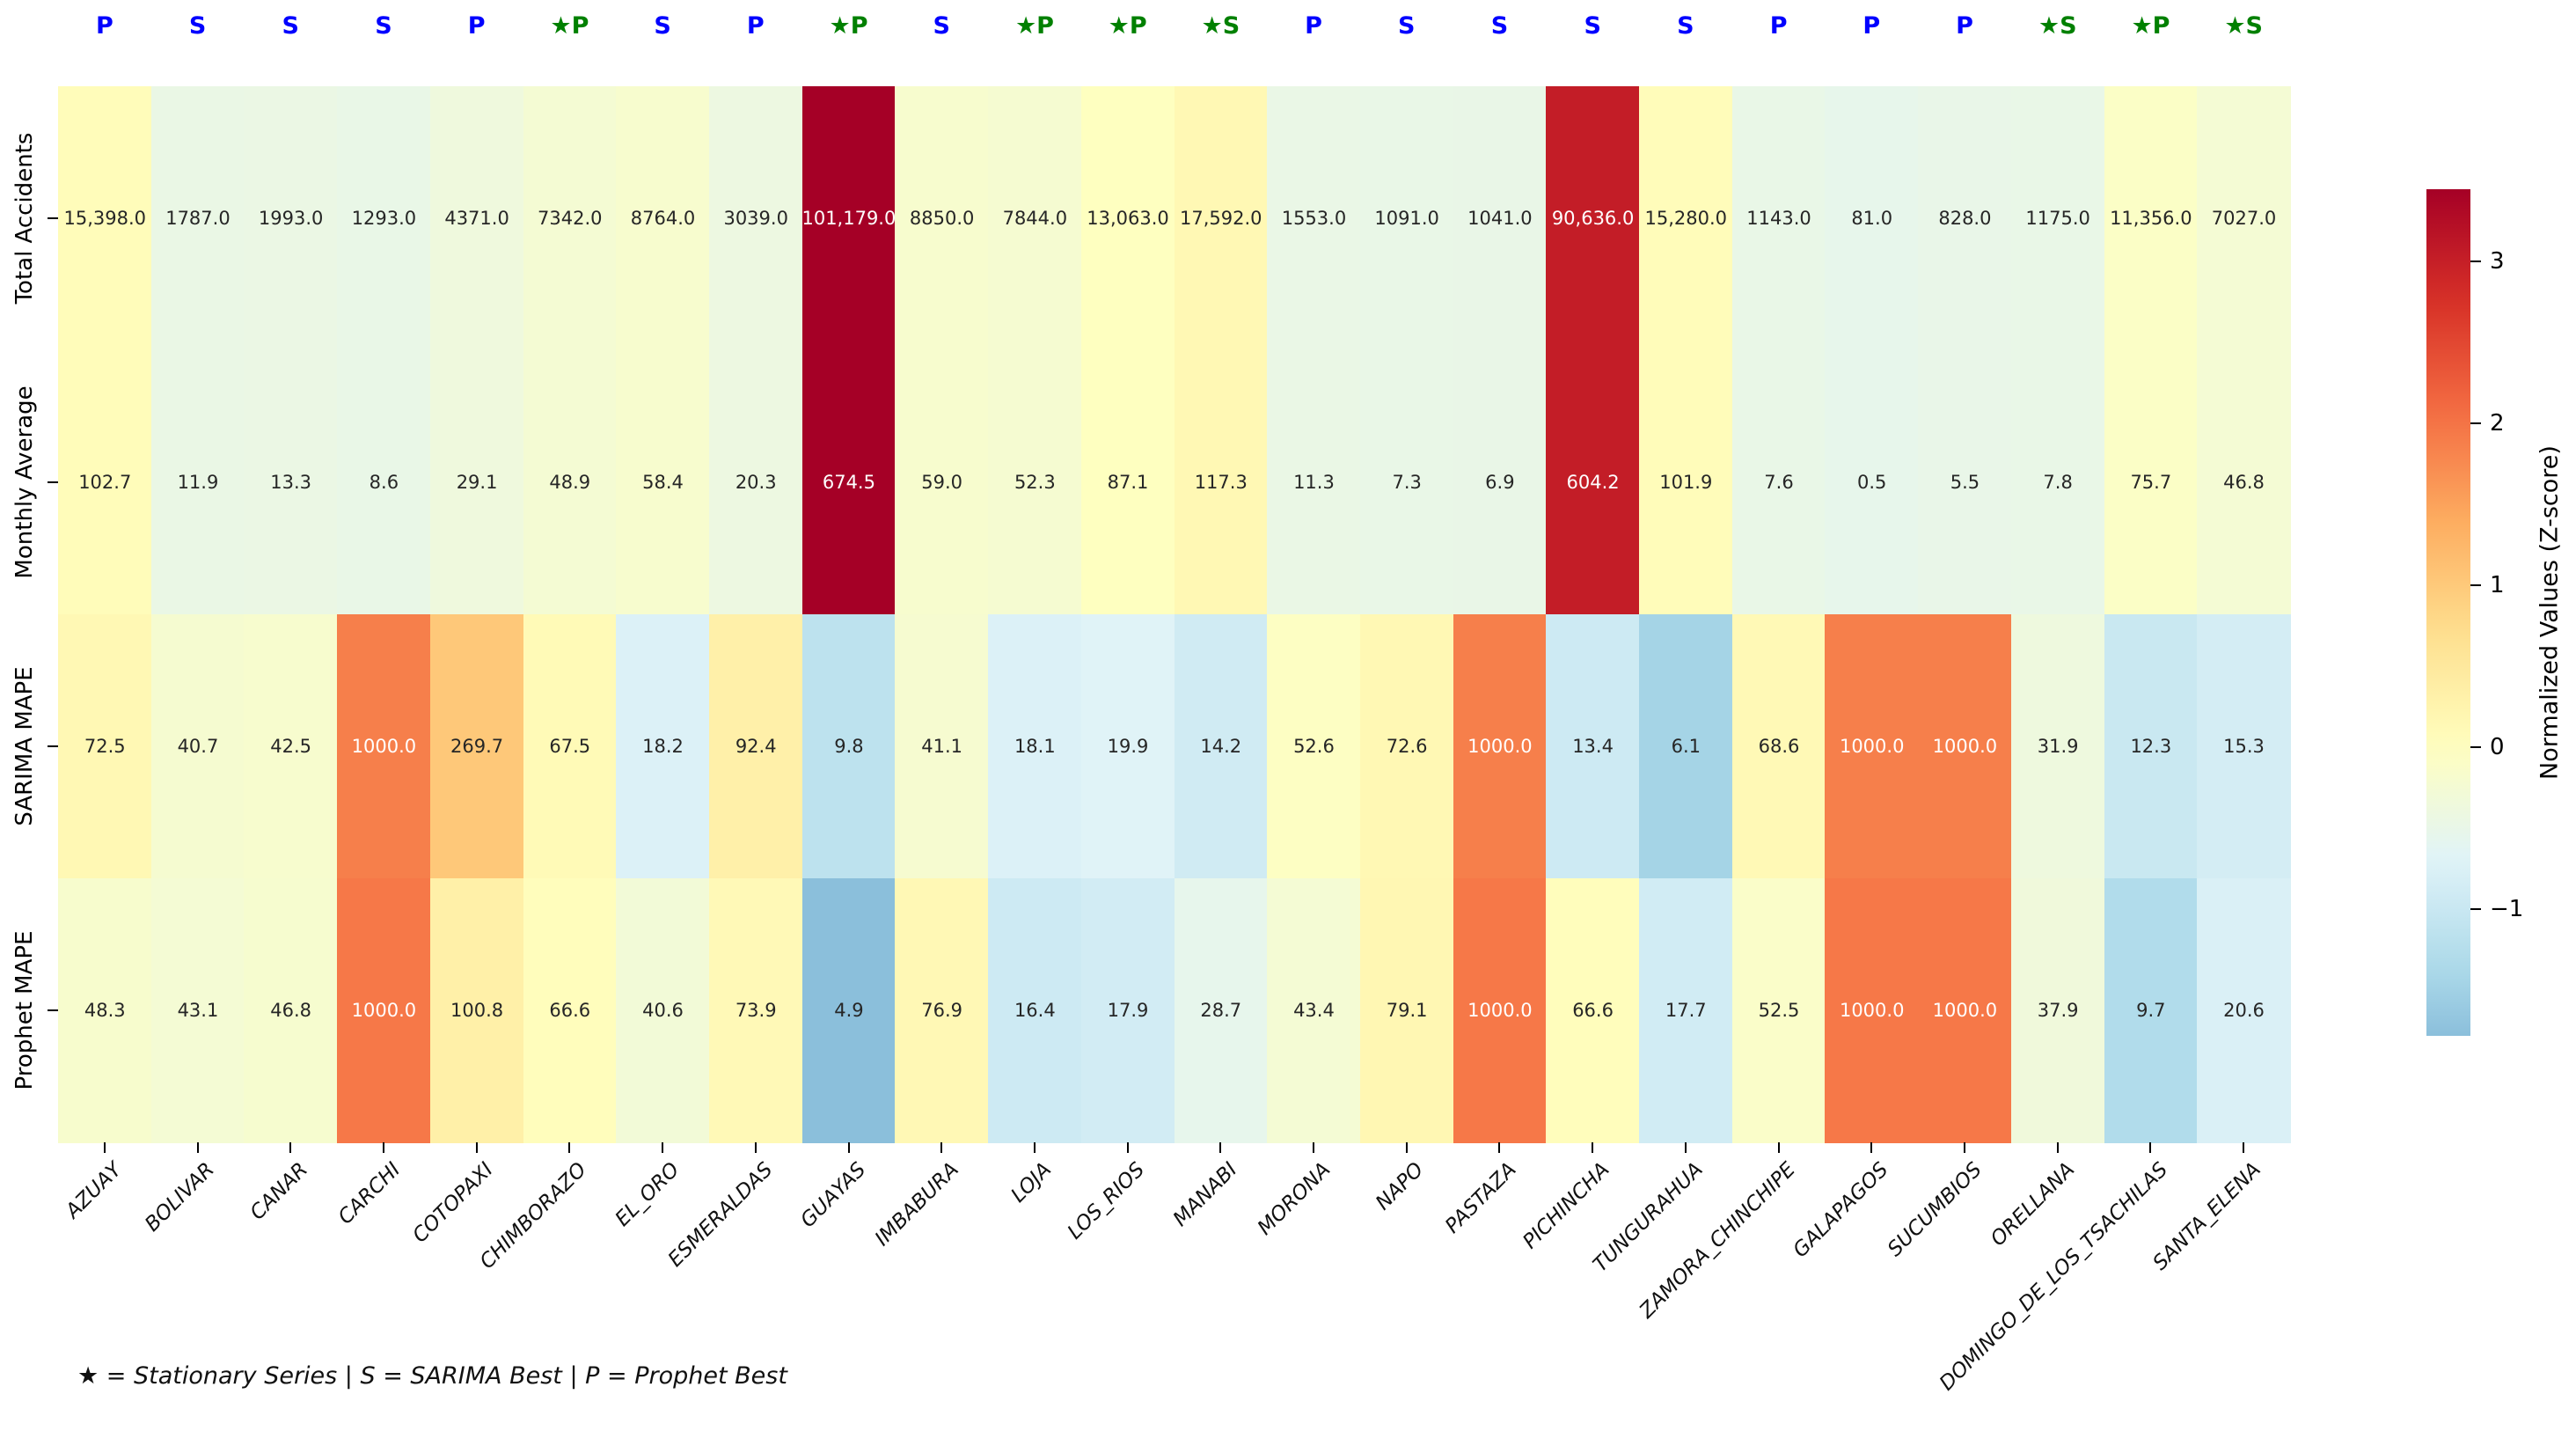 Image resolution: width=2576 pixels, height=1431 pixels. I want to click on heatmap-cell: 28.7, so click(1221, 1011).